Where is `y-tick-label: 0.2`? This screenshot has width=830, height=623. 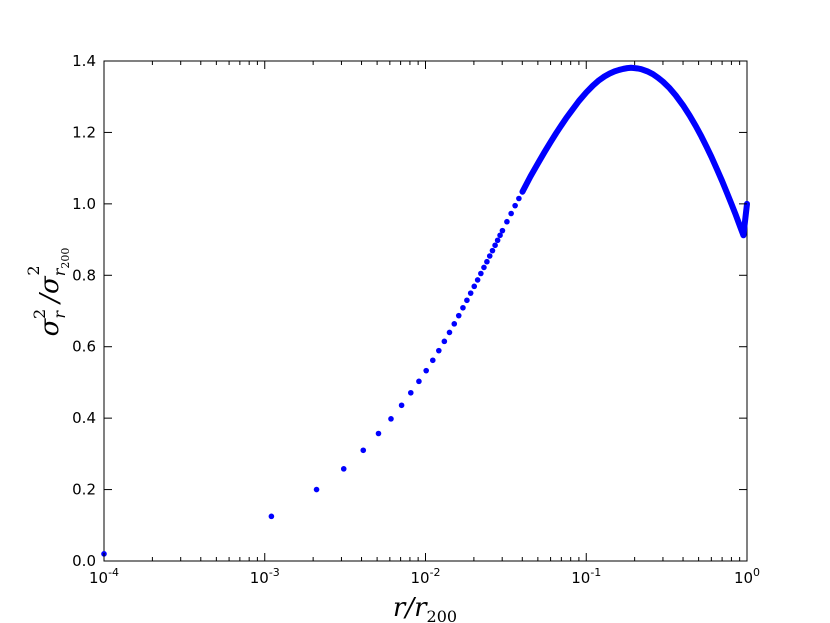
y-tick-label: 0.2 is located at coordinates (84, 490).